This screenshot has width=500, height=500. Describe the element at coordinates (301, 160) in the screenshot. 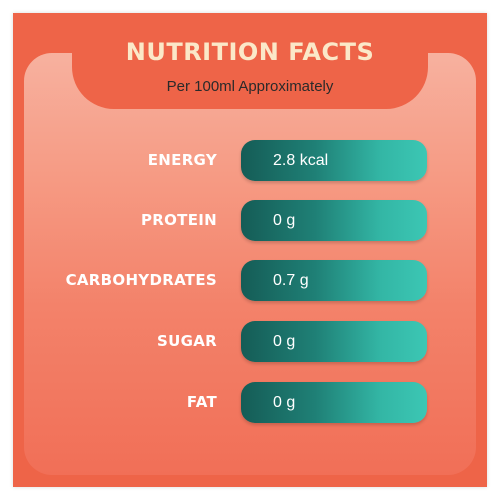

I see `nutrient-value: 2.8 kcal` at that location.